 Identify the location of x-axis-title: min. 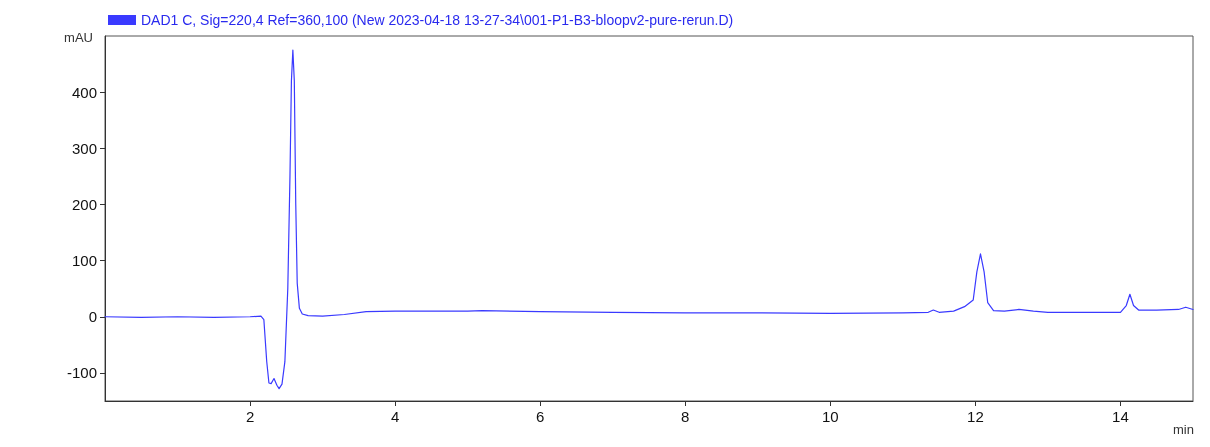
(1183, 429).